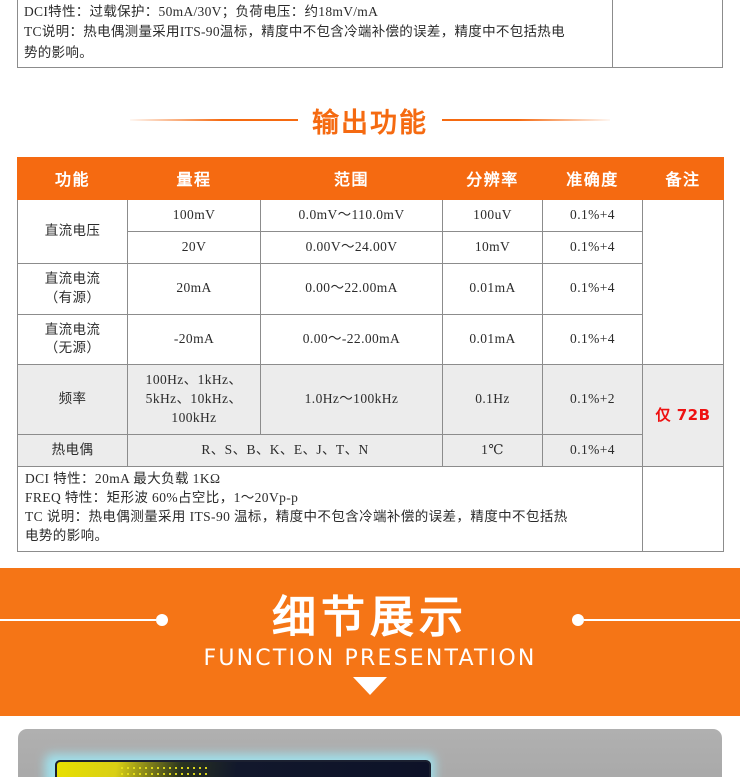 The width and height of the screenshot is (740, 777). I want to click on top-blank-cell, so click(667, 34).